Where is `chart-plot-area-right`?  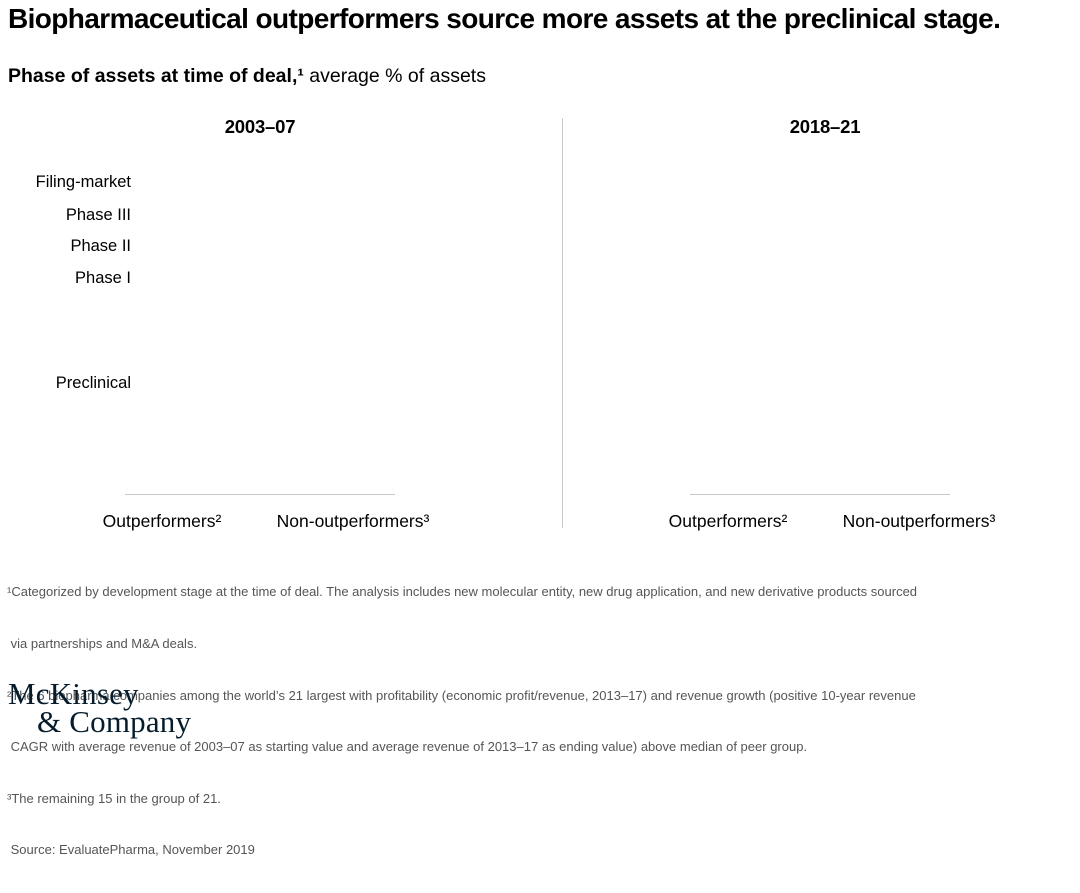 chart-plot-area-right is located at coordinates (820, 317).